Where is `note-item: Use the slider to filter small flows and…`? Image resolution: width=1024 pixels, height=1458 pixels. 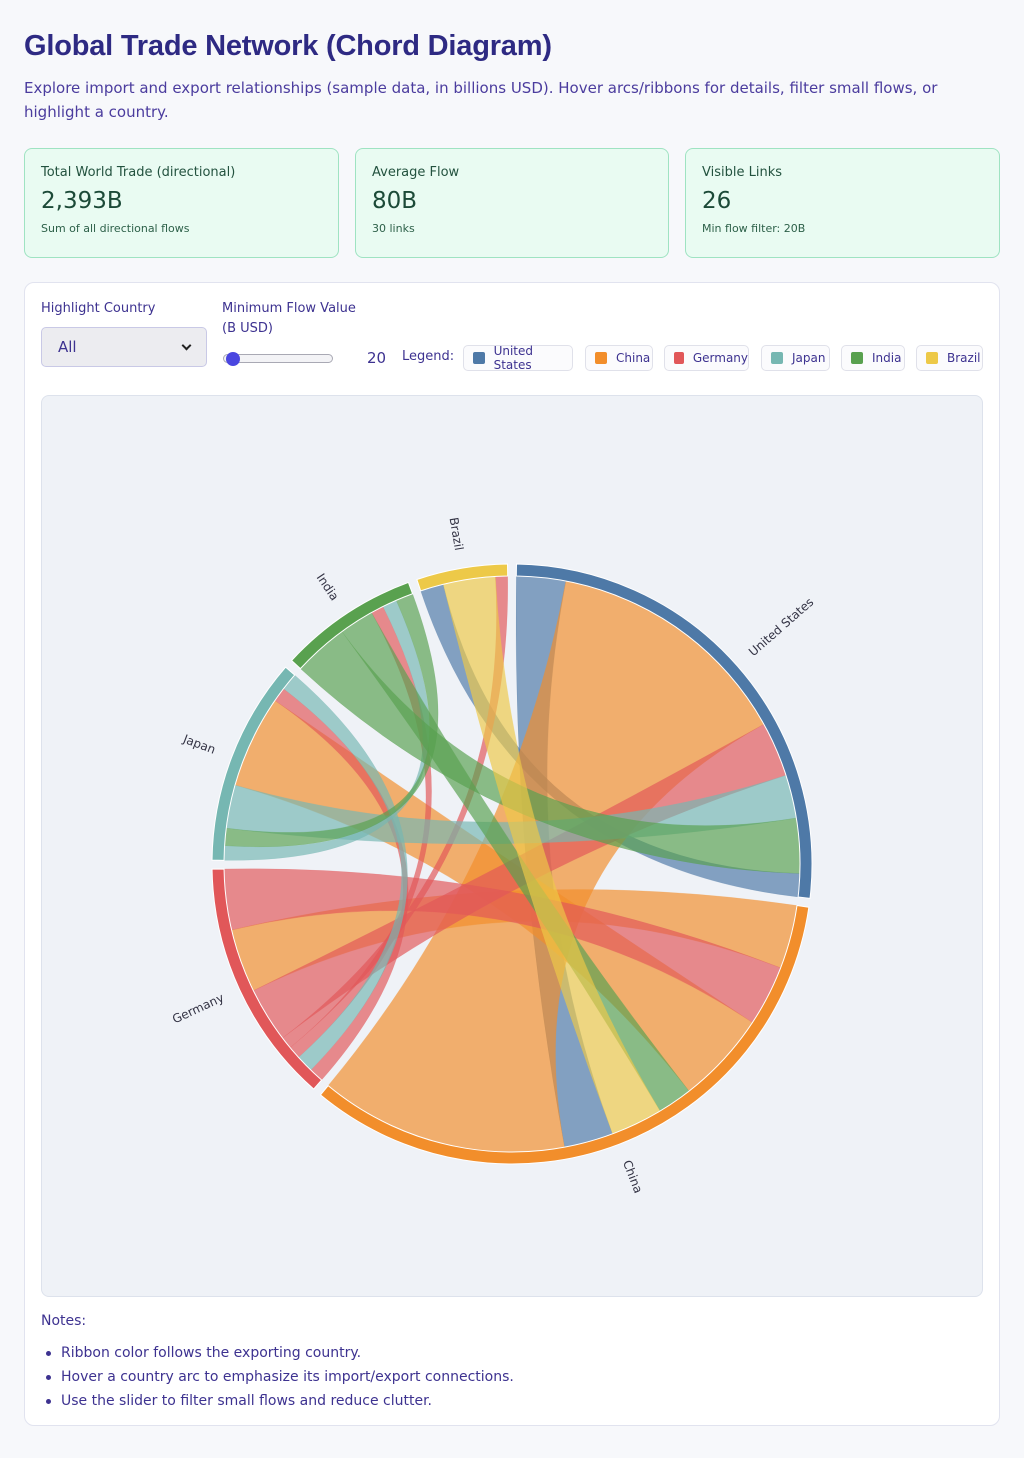 note-item: Use the slider to filter small flows and… is located at coordinates (277, 1401).